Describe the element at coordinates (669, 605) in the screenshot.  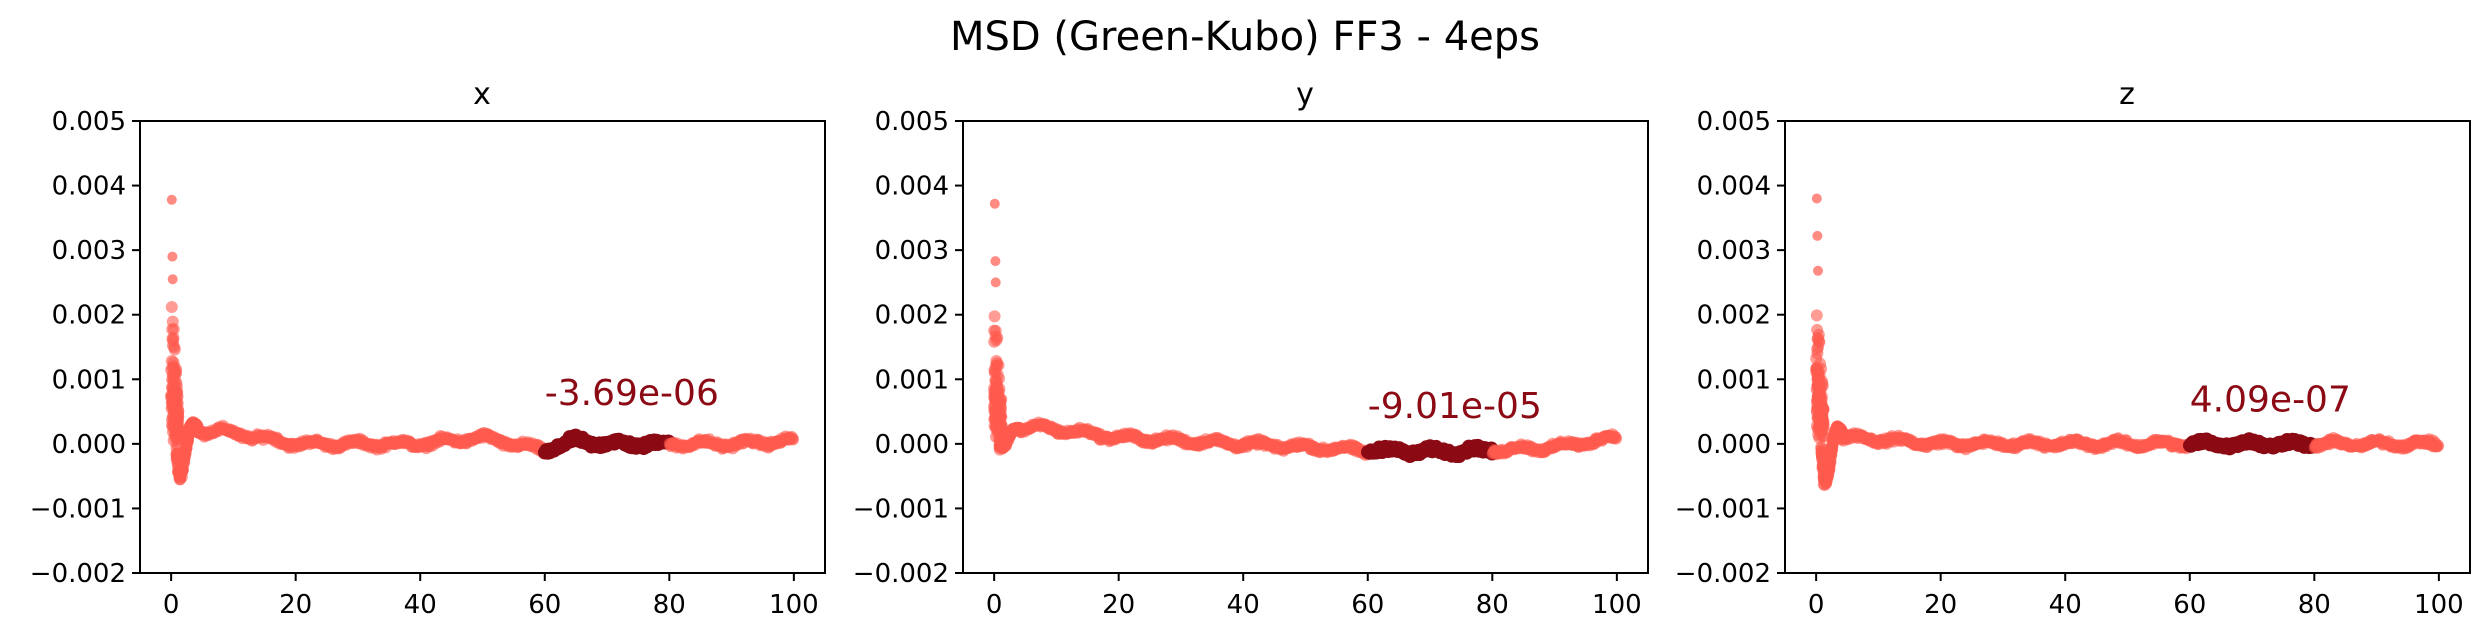
I see `panel-x-x-tick-label: 80` at that location.